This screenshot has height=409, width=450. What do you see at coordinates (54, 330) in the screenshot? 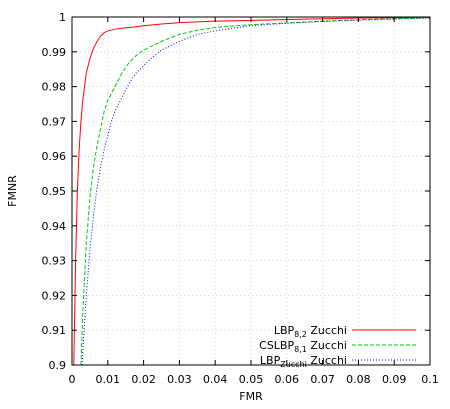
I see `y-tick-label: 0.91` at bounding box center [54, 330].